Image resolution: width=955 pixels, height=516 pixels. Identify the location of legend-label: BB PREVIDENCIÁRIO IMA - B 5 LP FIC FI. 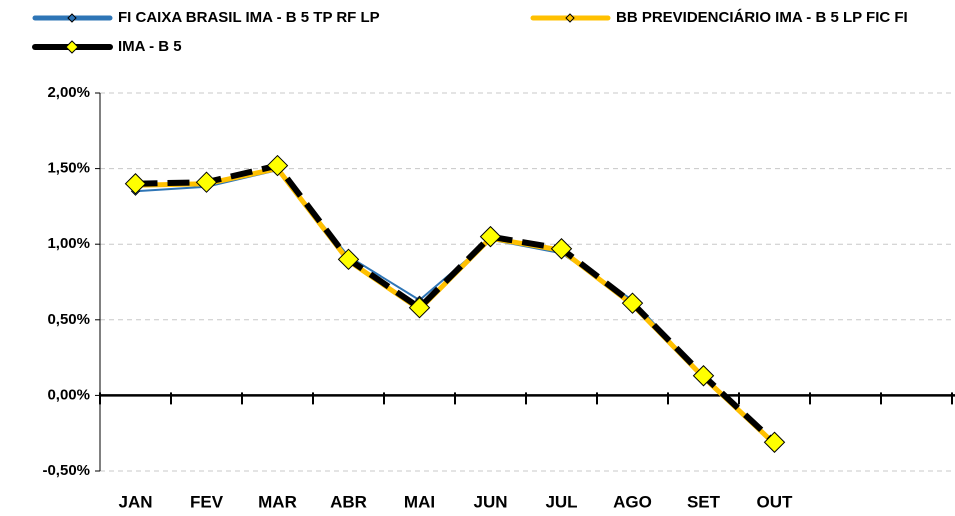
(762, 17).